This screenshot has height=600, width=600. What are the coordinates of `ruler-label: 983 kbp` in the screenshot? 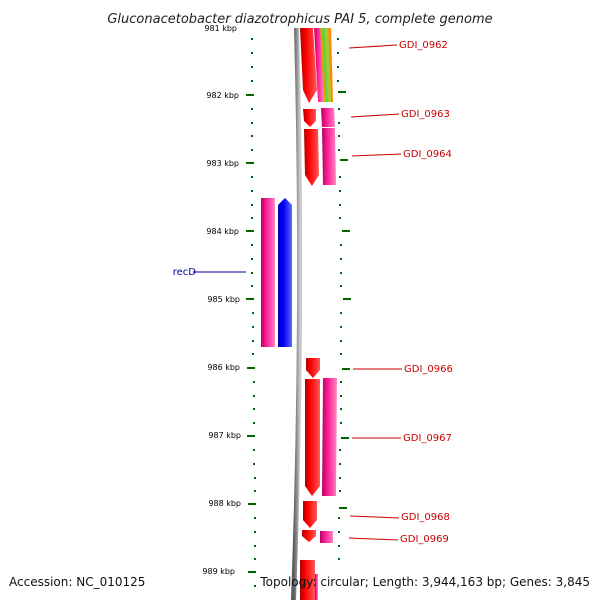 It's located at (222, 163).